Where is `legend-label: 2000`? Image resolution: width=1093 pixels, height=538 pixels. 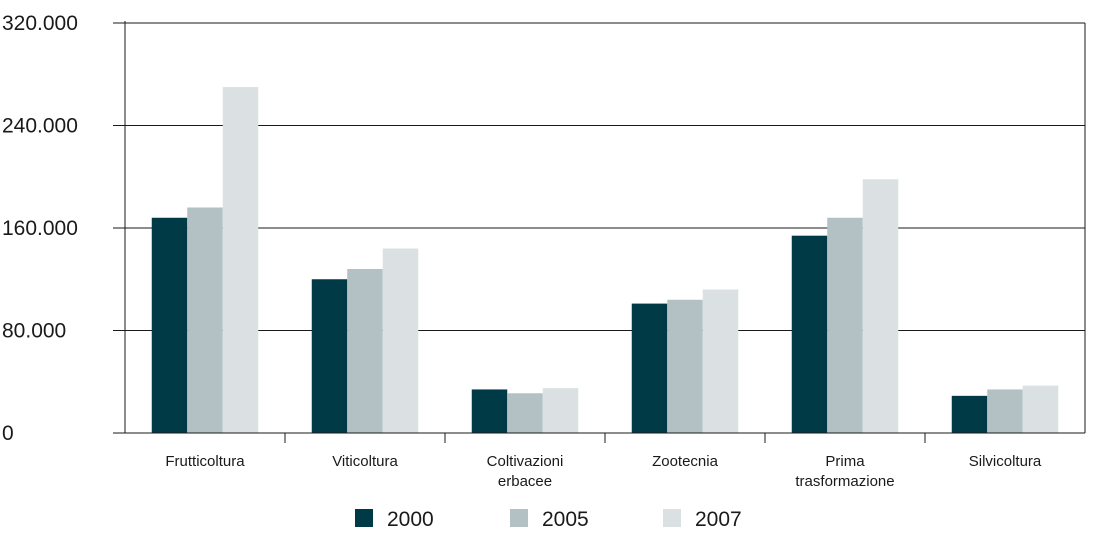
legend-label: 2000 is located at coordinates (410, 519).